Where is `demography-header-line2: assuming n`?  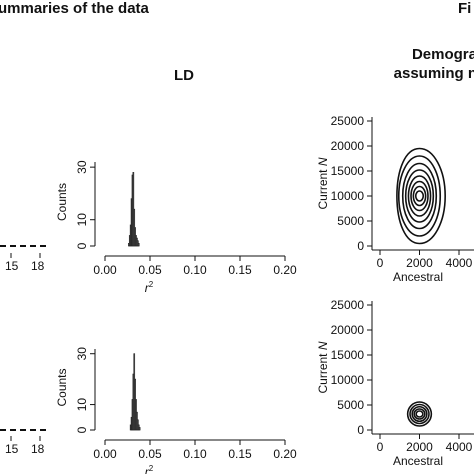 demography-header-line2: assuming n is located at coordinates (434, 73).